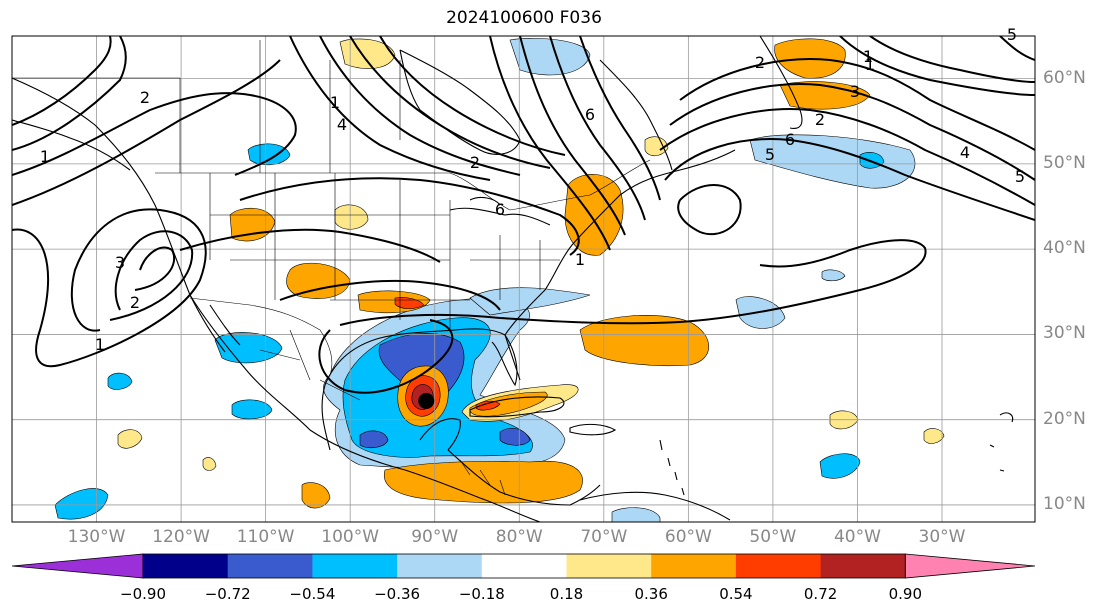 The width and height of the screenshot is (1105, 615). I want to click on baja-california, so click(215, 323).